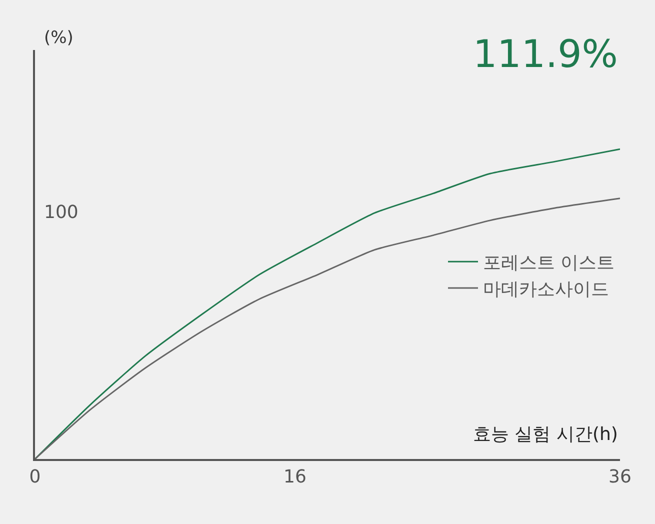 The image size is (655, 524). What do you see at coordinates (620, 477) in the screenshot?
I see `x-tick-label: 36` at bounding box center [620, 477].